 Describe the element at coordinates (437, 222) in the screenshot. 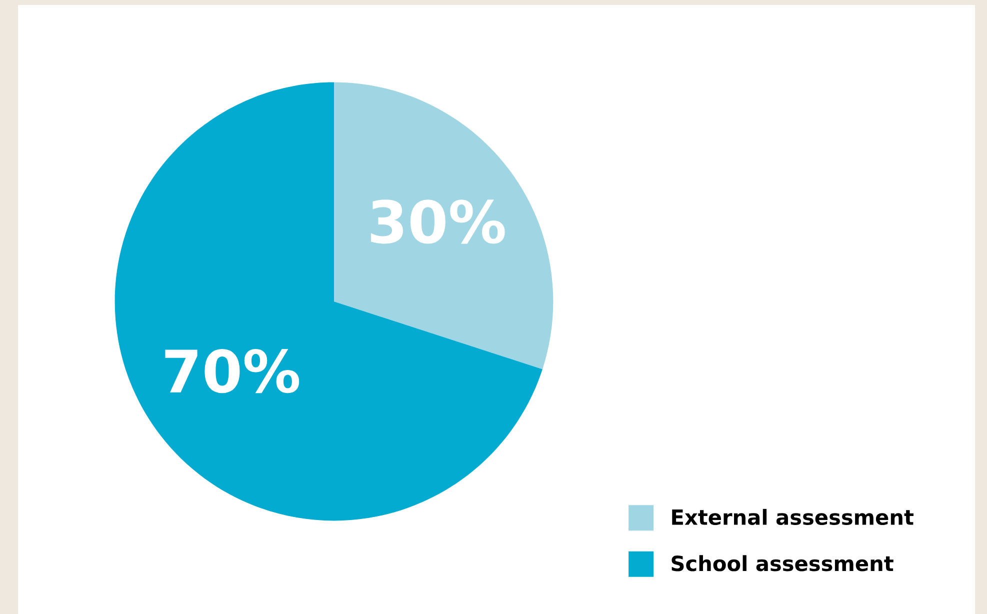

I see `data-label: 30%` at that location.